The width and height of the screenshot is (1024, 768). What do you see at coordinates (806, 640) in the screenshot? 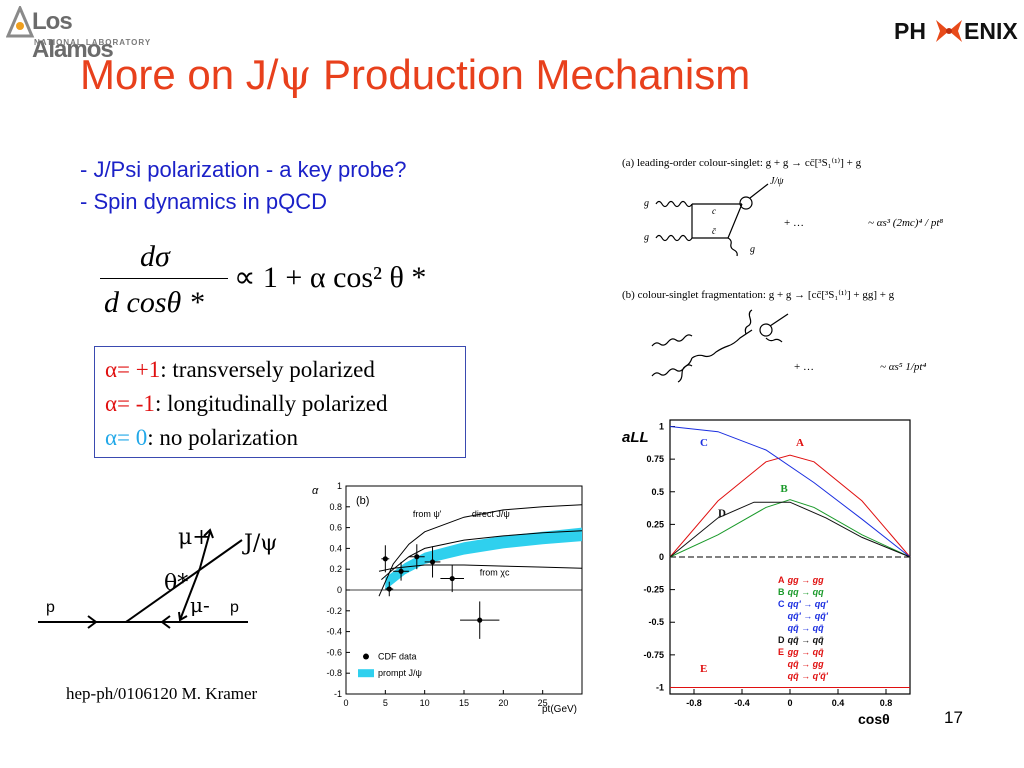
I see `legend-process: qq̄ → qq̄` at bounding box center [806, 640].